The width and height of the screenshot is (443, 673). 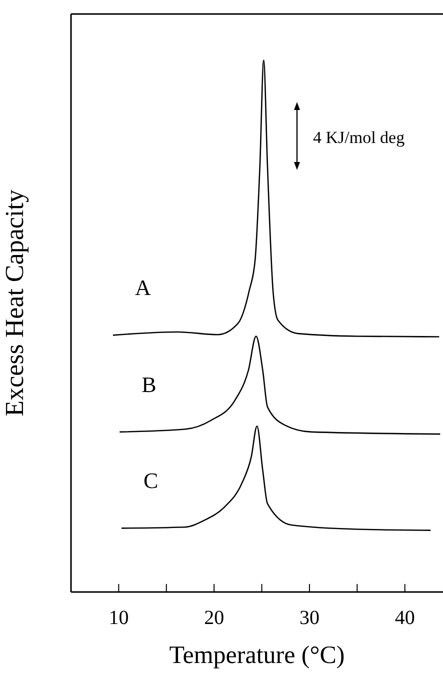 What do you see at coordinates (257, 655) in the screenshot?
I see `x-axis-title: Temperature (°C)` at bounding box center [257, 655].